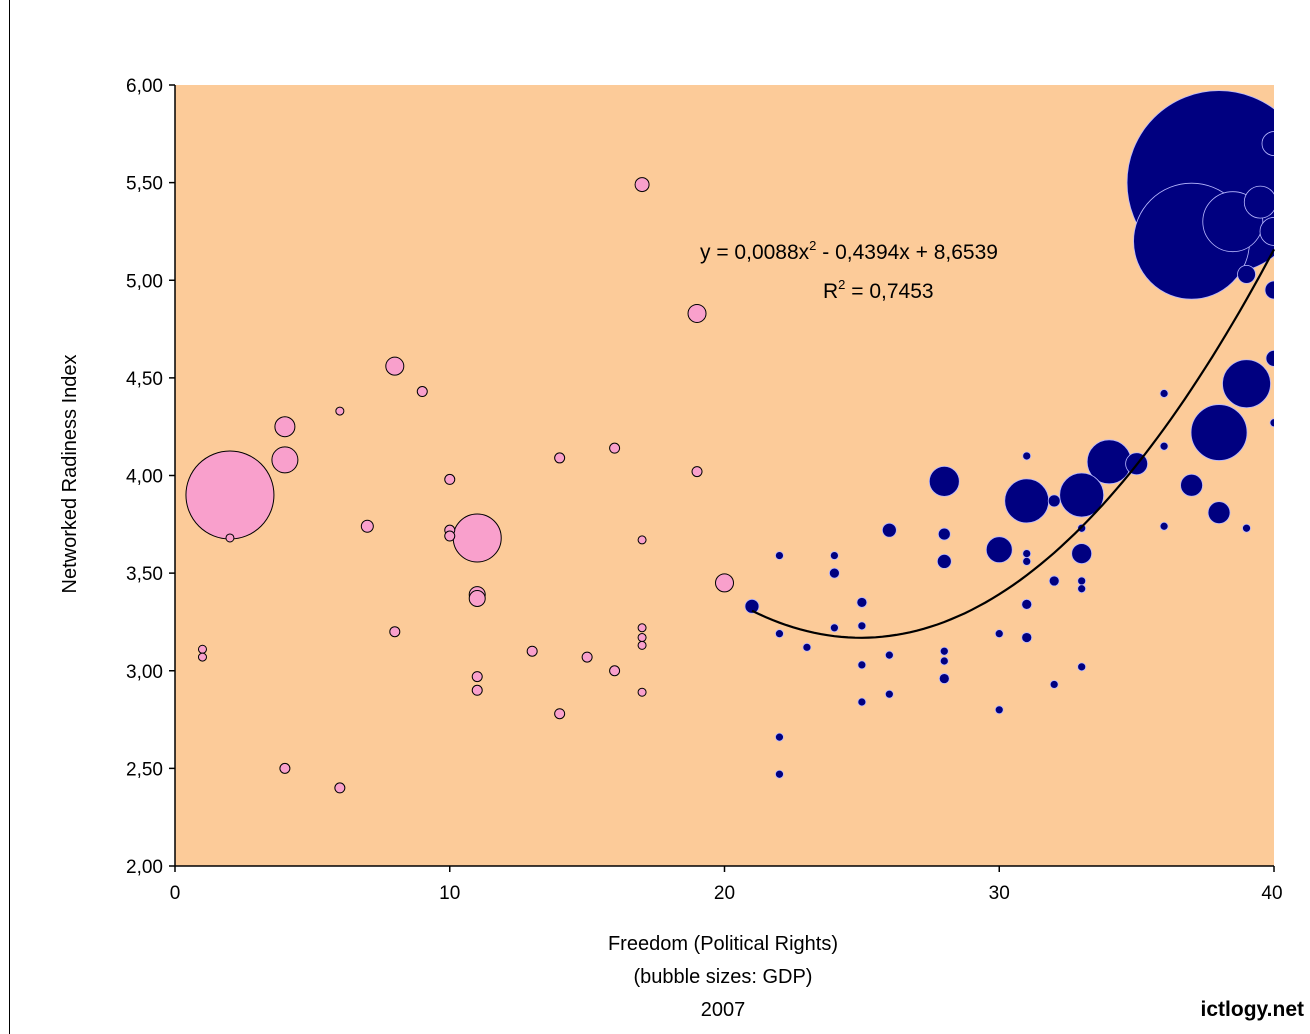 The height and width of the screenshot is (1034, 1310). What do you see at coordinates (70, 473) in the screenshot?
I see `y-axis-title: Networked Radiness Index` at bounding box center [70, 473].